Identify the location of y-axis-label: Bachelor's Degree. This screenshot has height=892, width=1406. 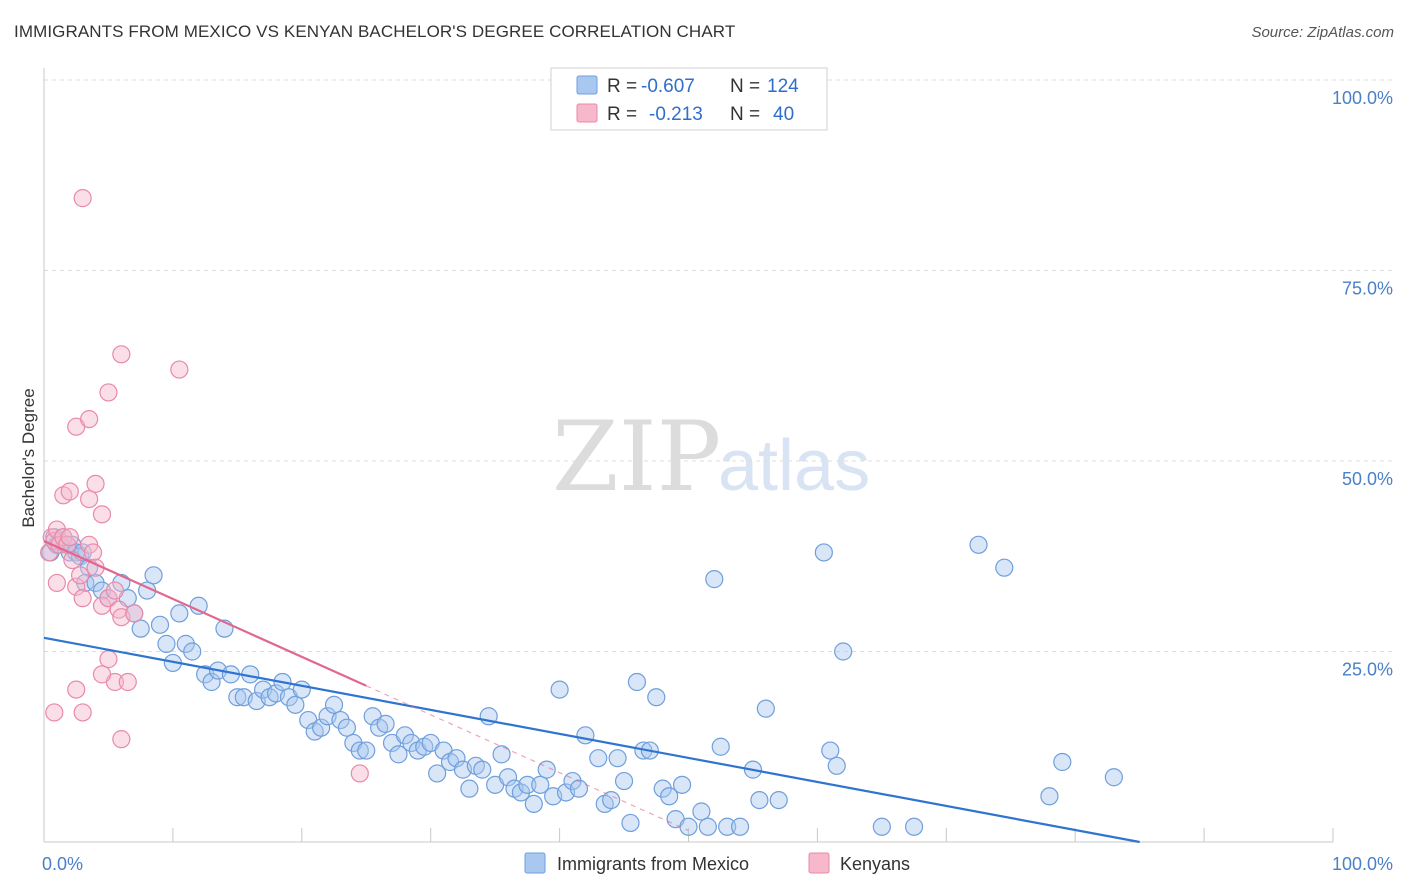
(28, 457).